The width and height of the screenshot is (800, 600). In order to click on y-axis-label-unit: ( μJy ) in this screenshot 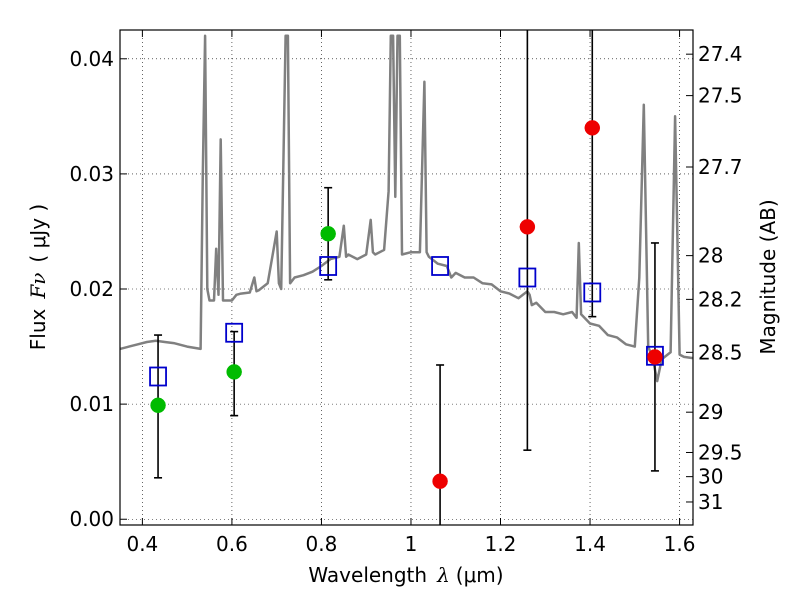, I will do `click(38, 233)`.